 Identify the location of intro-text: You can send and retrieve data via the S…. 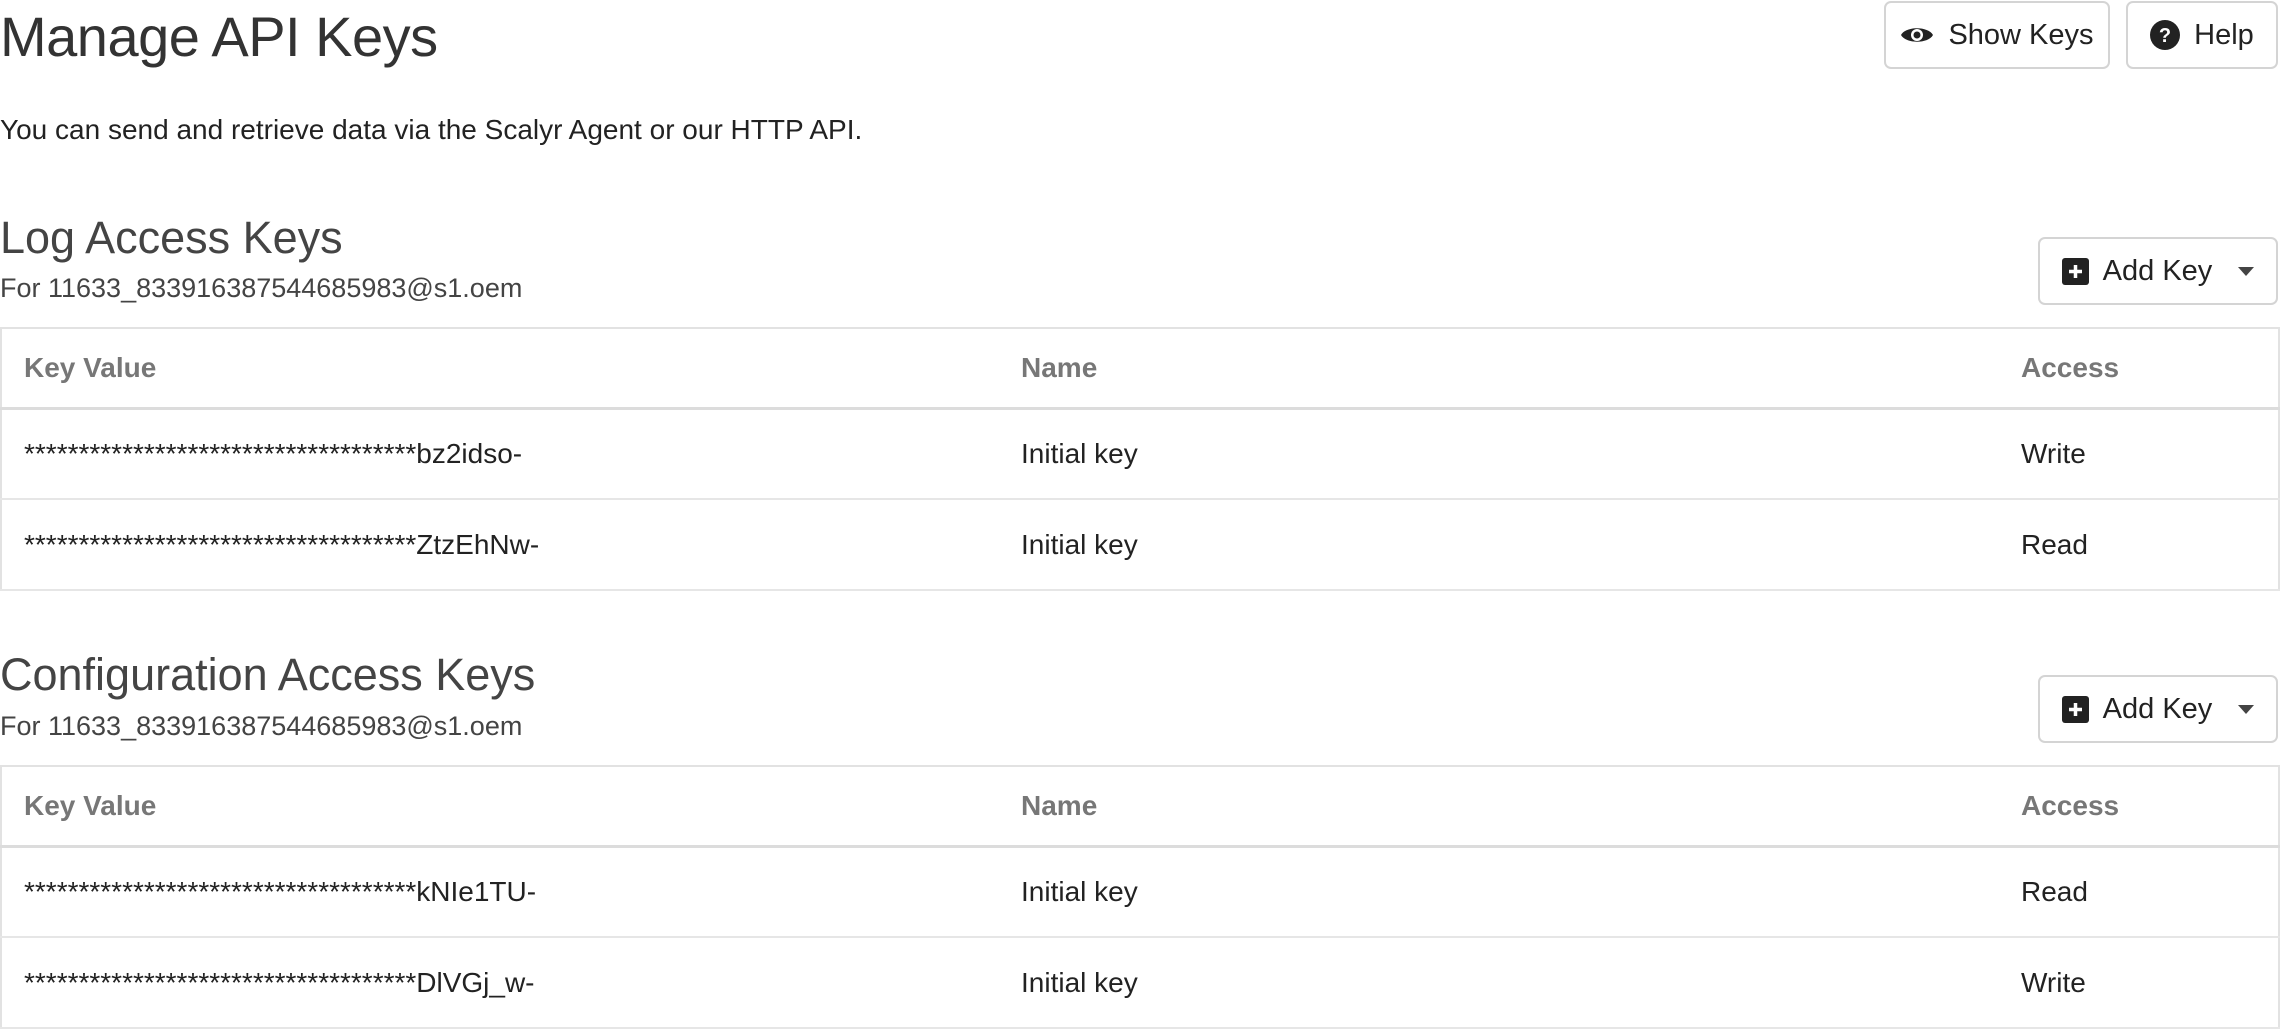
(431, 129).